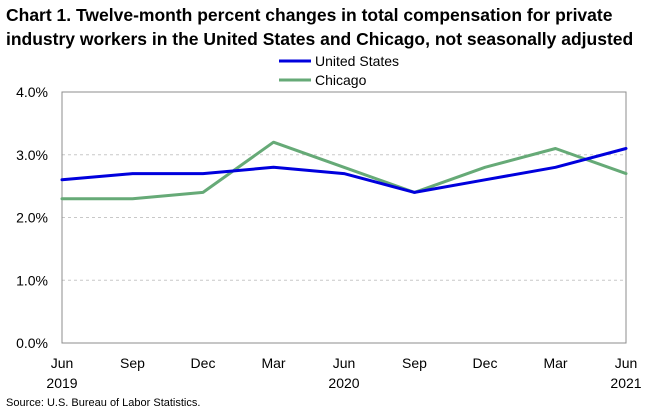 The image size is (666, 413). Describe the element at coordinates (32, 343) in the screenshot. I see `y-tick-label: 0.0%` at that location.